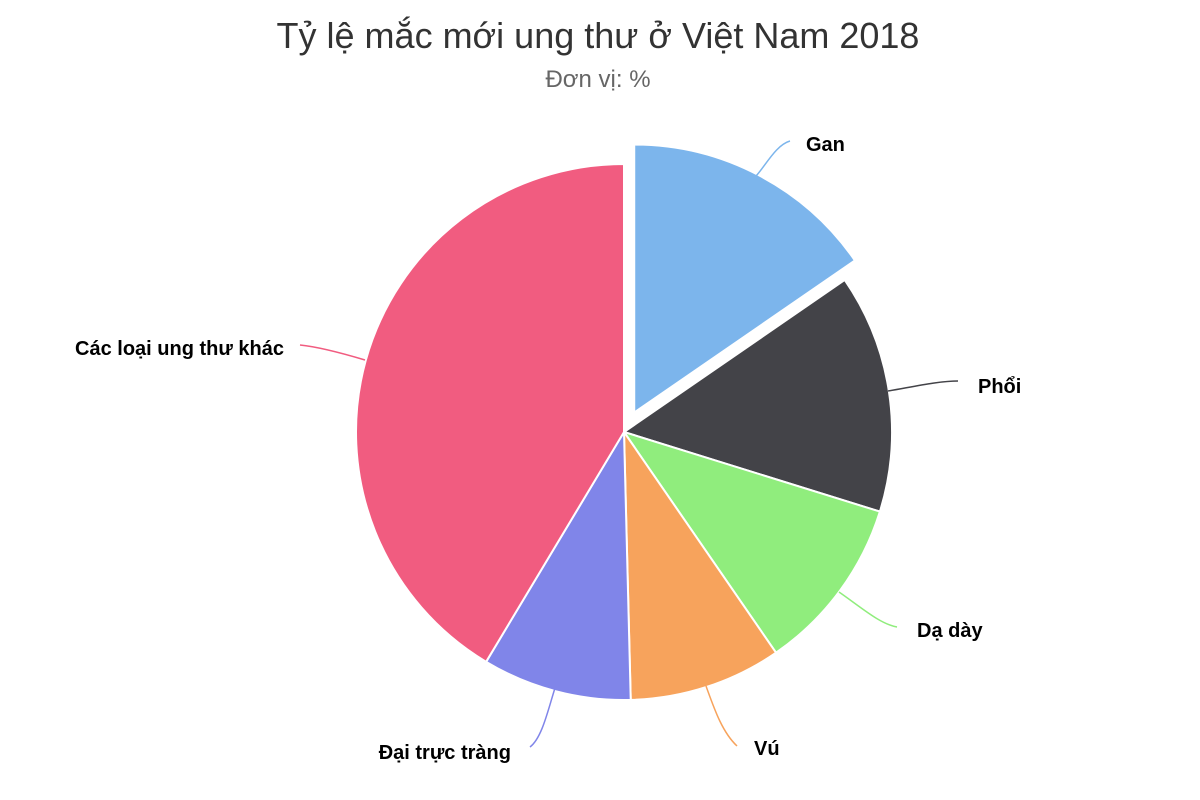 The image size is (1200, 800). What do you see at coordinates (179, 349) in the screenshot?
I see `slice-label: Các loại ung thư khác` at bounding box center [179, 349].